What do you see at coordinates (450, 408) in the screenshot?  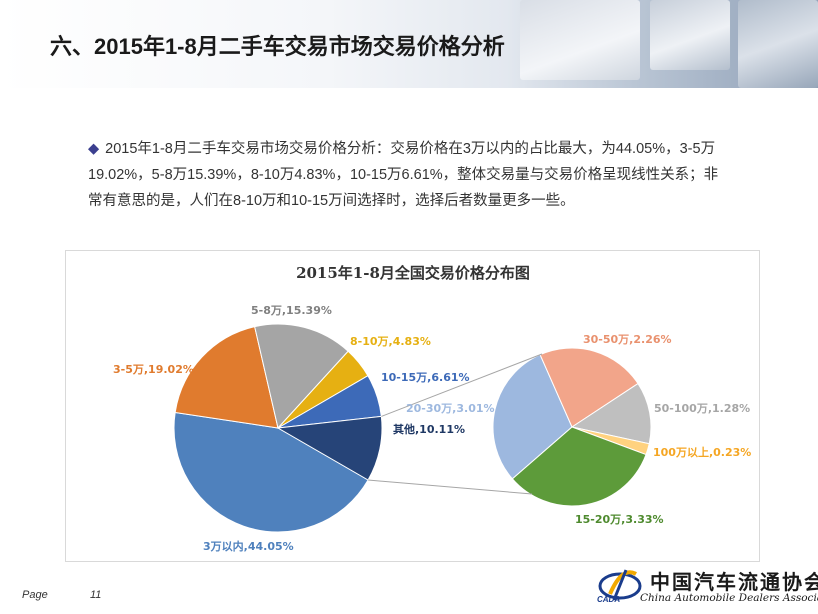 I see `data-label-20-30-3-01: 20-30万,3.01%` at bounding box center [450, 408].